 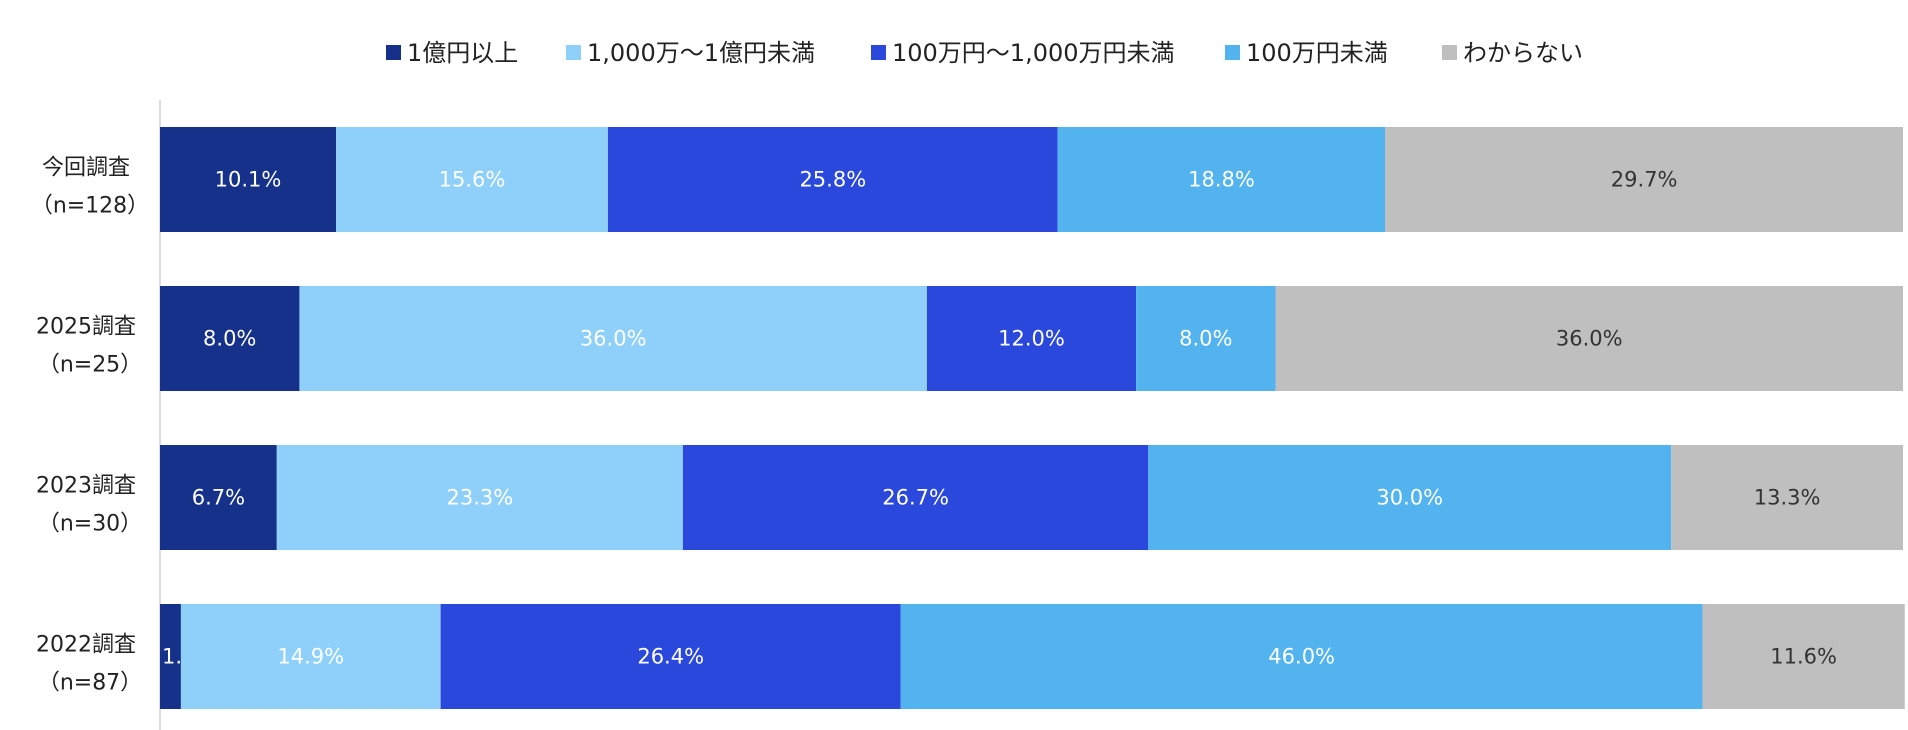 I want to click on category-label-line1: 今回調査, so click(x=86, y=168).